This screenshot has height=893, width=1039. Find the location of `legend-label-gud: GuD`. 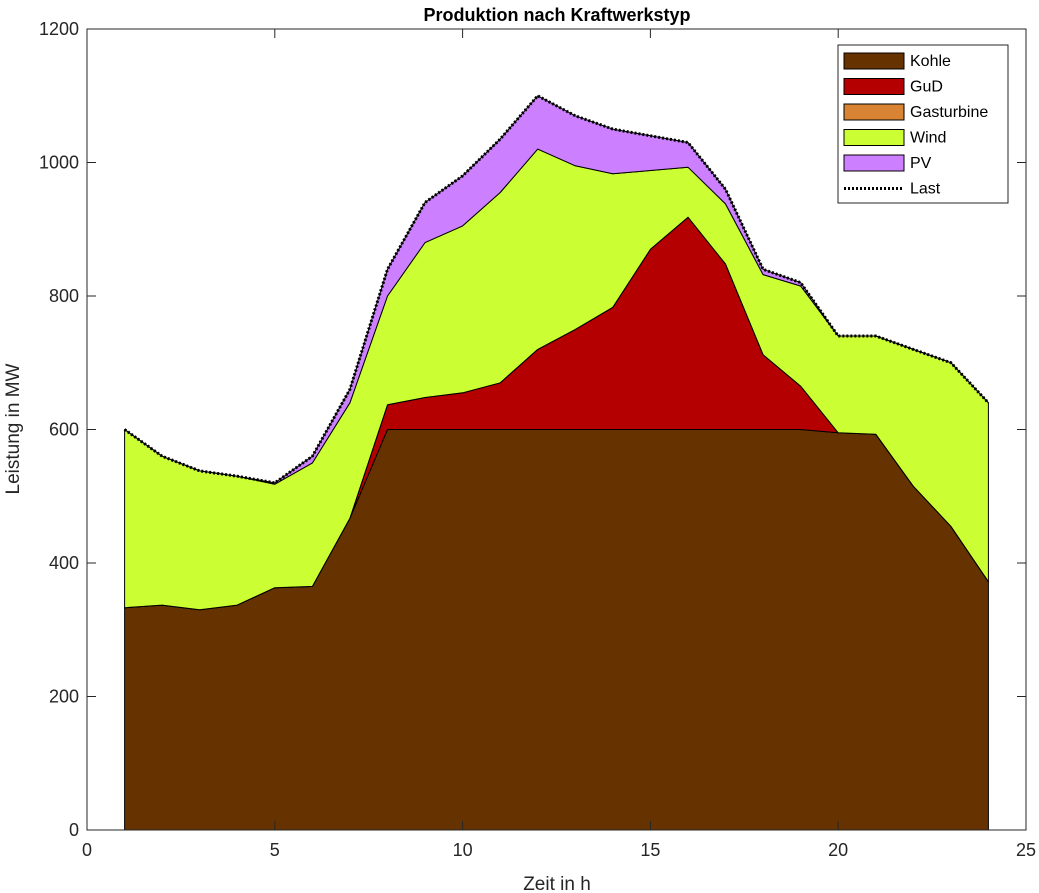

legend-label-gud: GuD is located at coordinates (926, 87).